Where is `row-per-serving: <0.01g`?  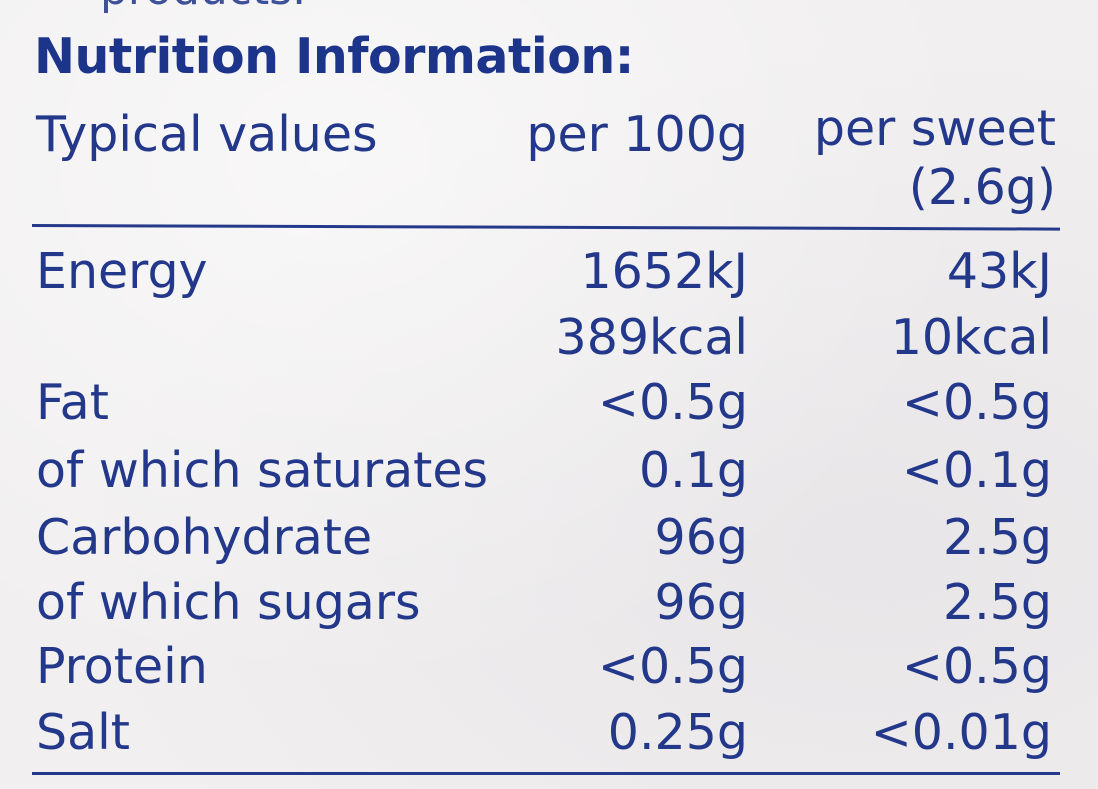 row-per-serving: <0.01g is located at coordinates (961, 732).